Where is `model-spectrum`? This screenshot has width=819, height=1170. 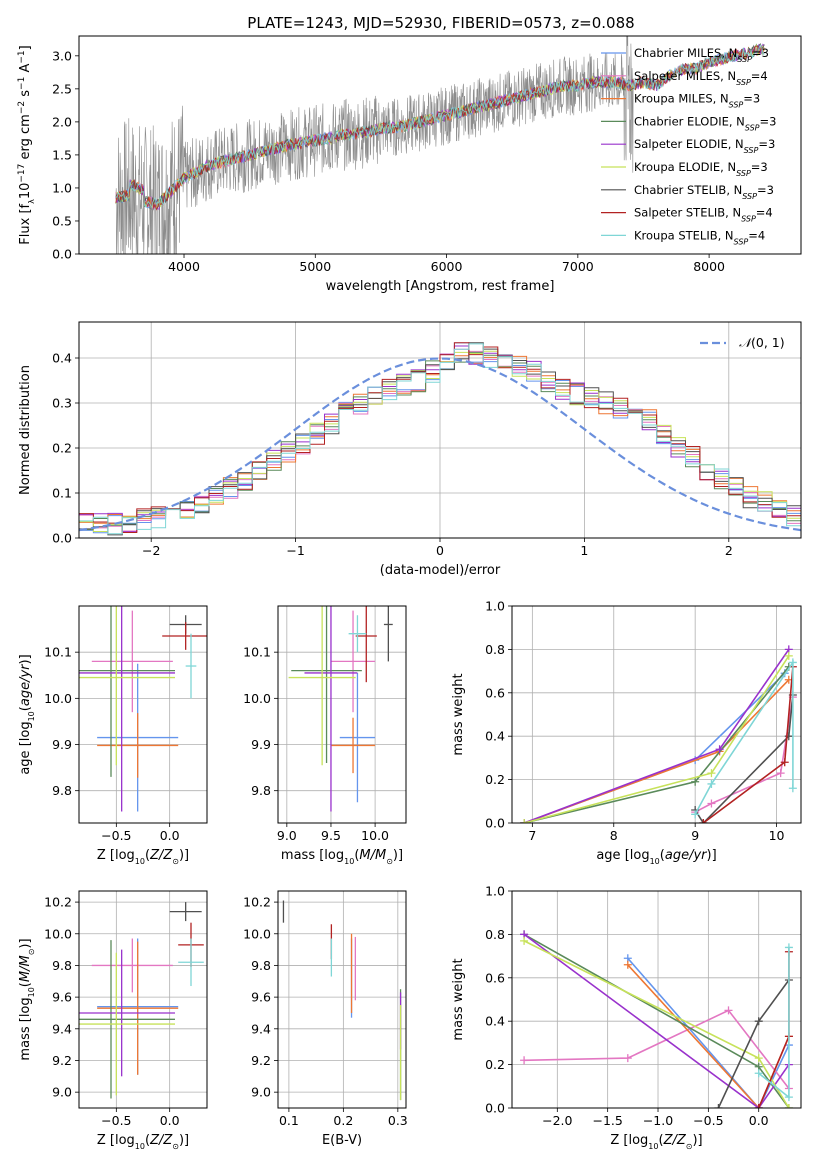
model-spectrum is located at coordinates (440, 127).